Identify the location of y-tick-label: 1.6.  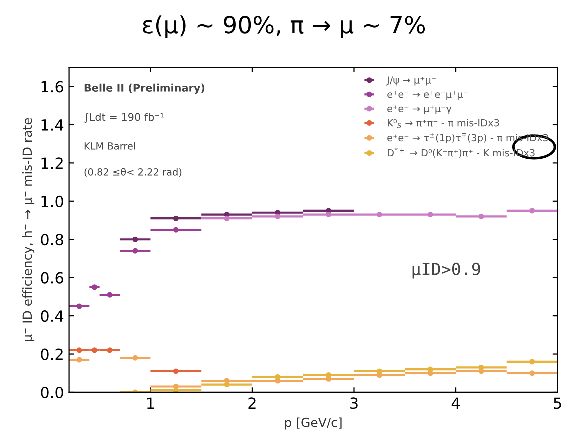
(53, 87).